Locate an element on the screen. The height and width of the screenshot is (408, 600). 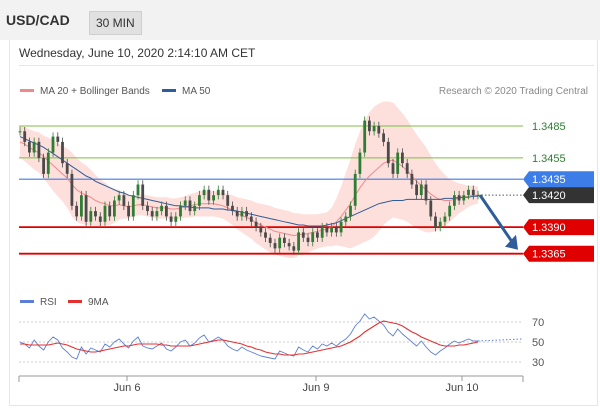
divider is located at coordinates (306, 65).